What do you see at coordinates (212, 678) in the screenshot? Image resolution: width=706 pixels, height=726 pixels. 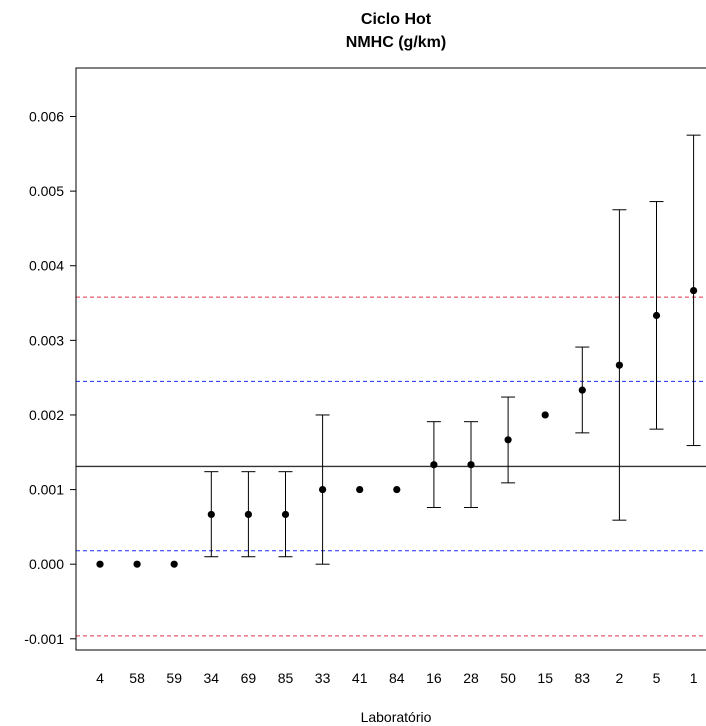 I see `x-tick-label: 34` at bounding box center [212, 678].